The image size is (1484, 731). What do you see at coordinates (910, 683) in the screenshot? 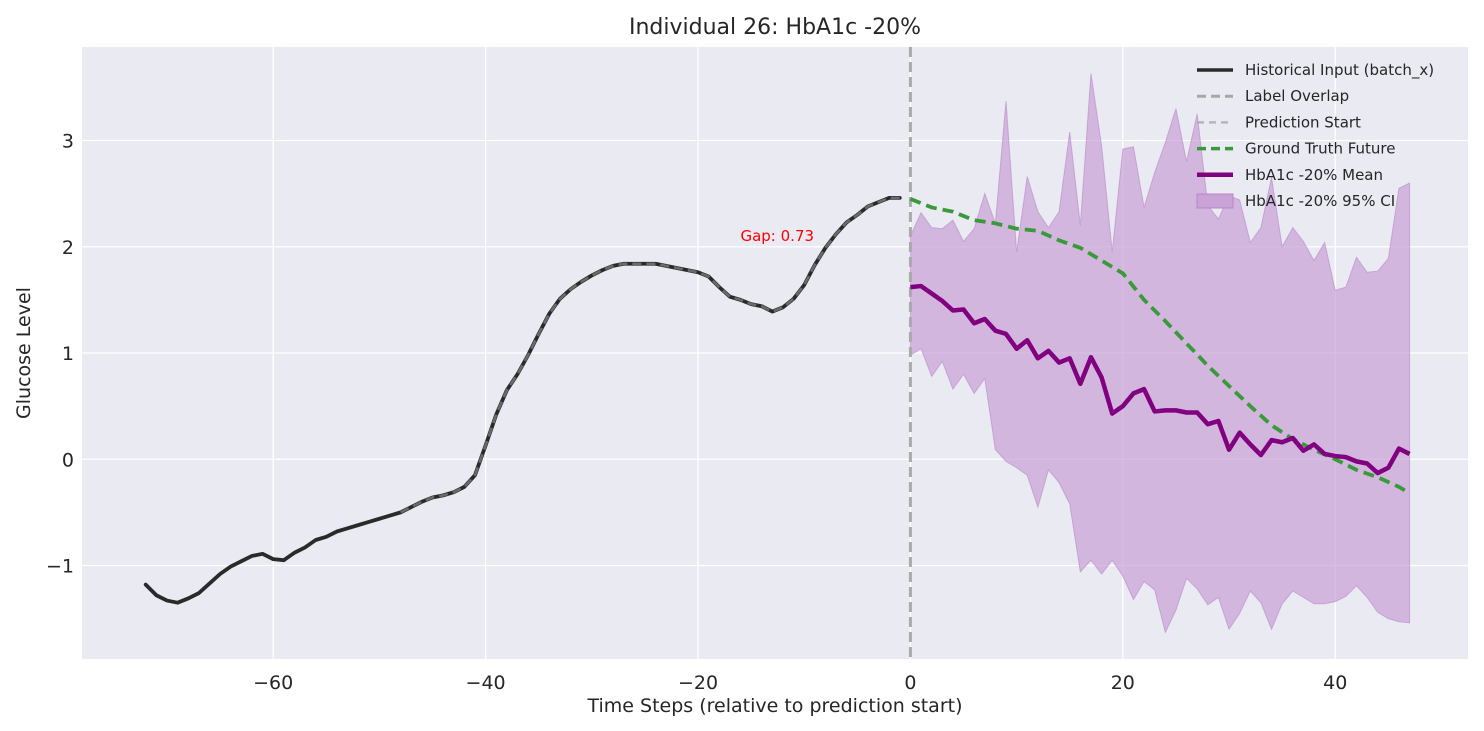
I see `x-tick-label: 0` at bounding box center [910, 683].